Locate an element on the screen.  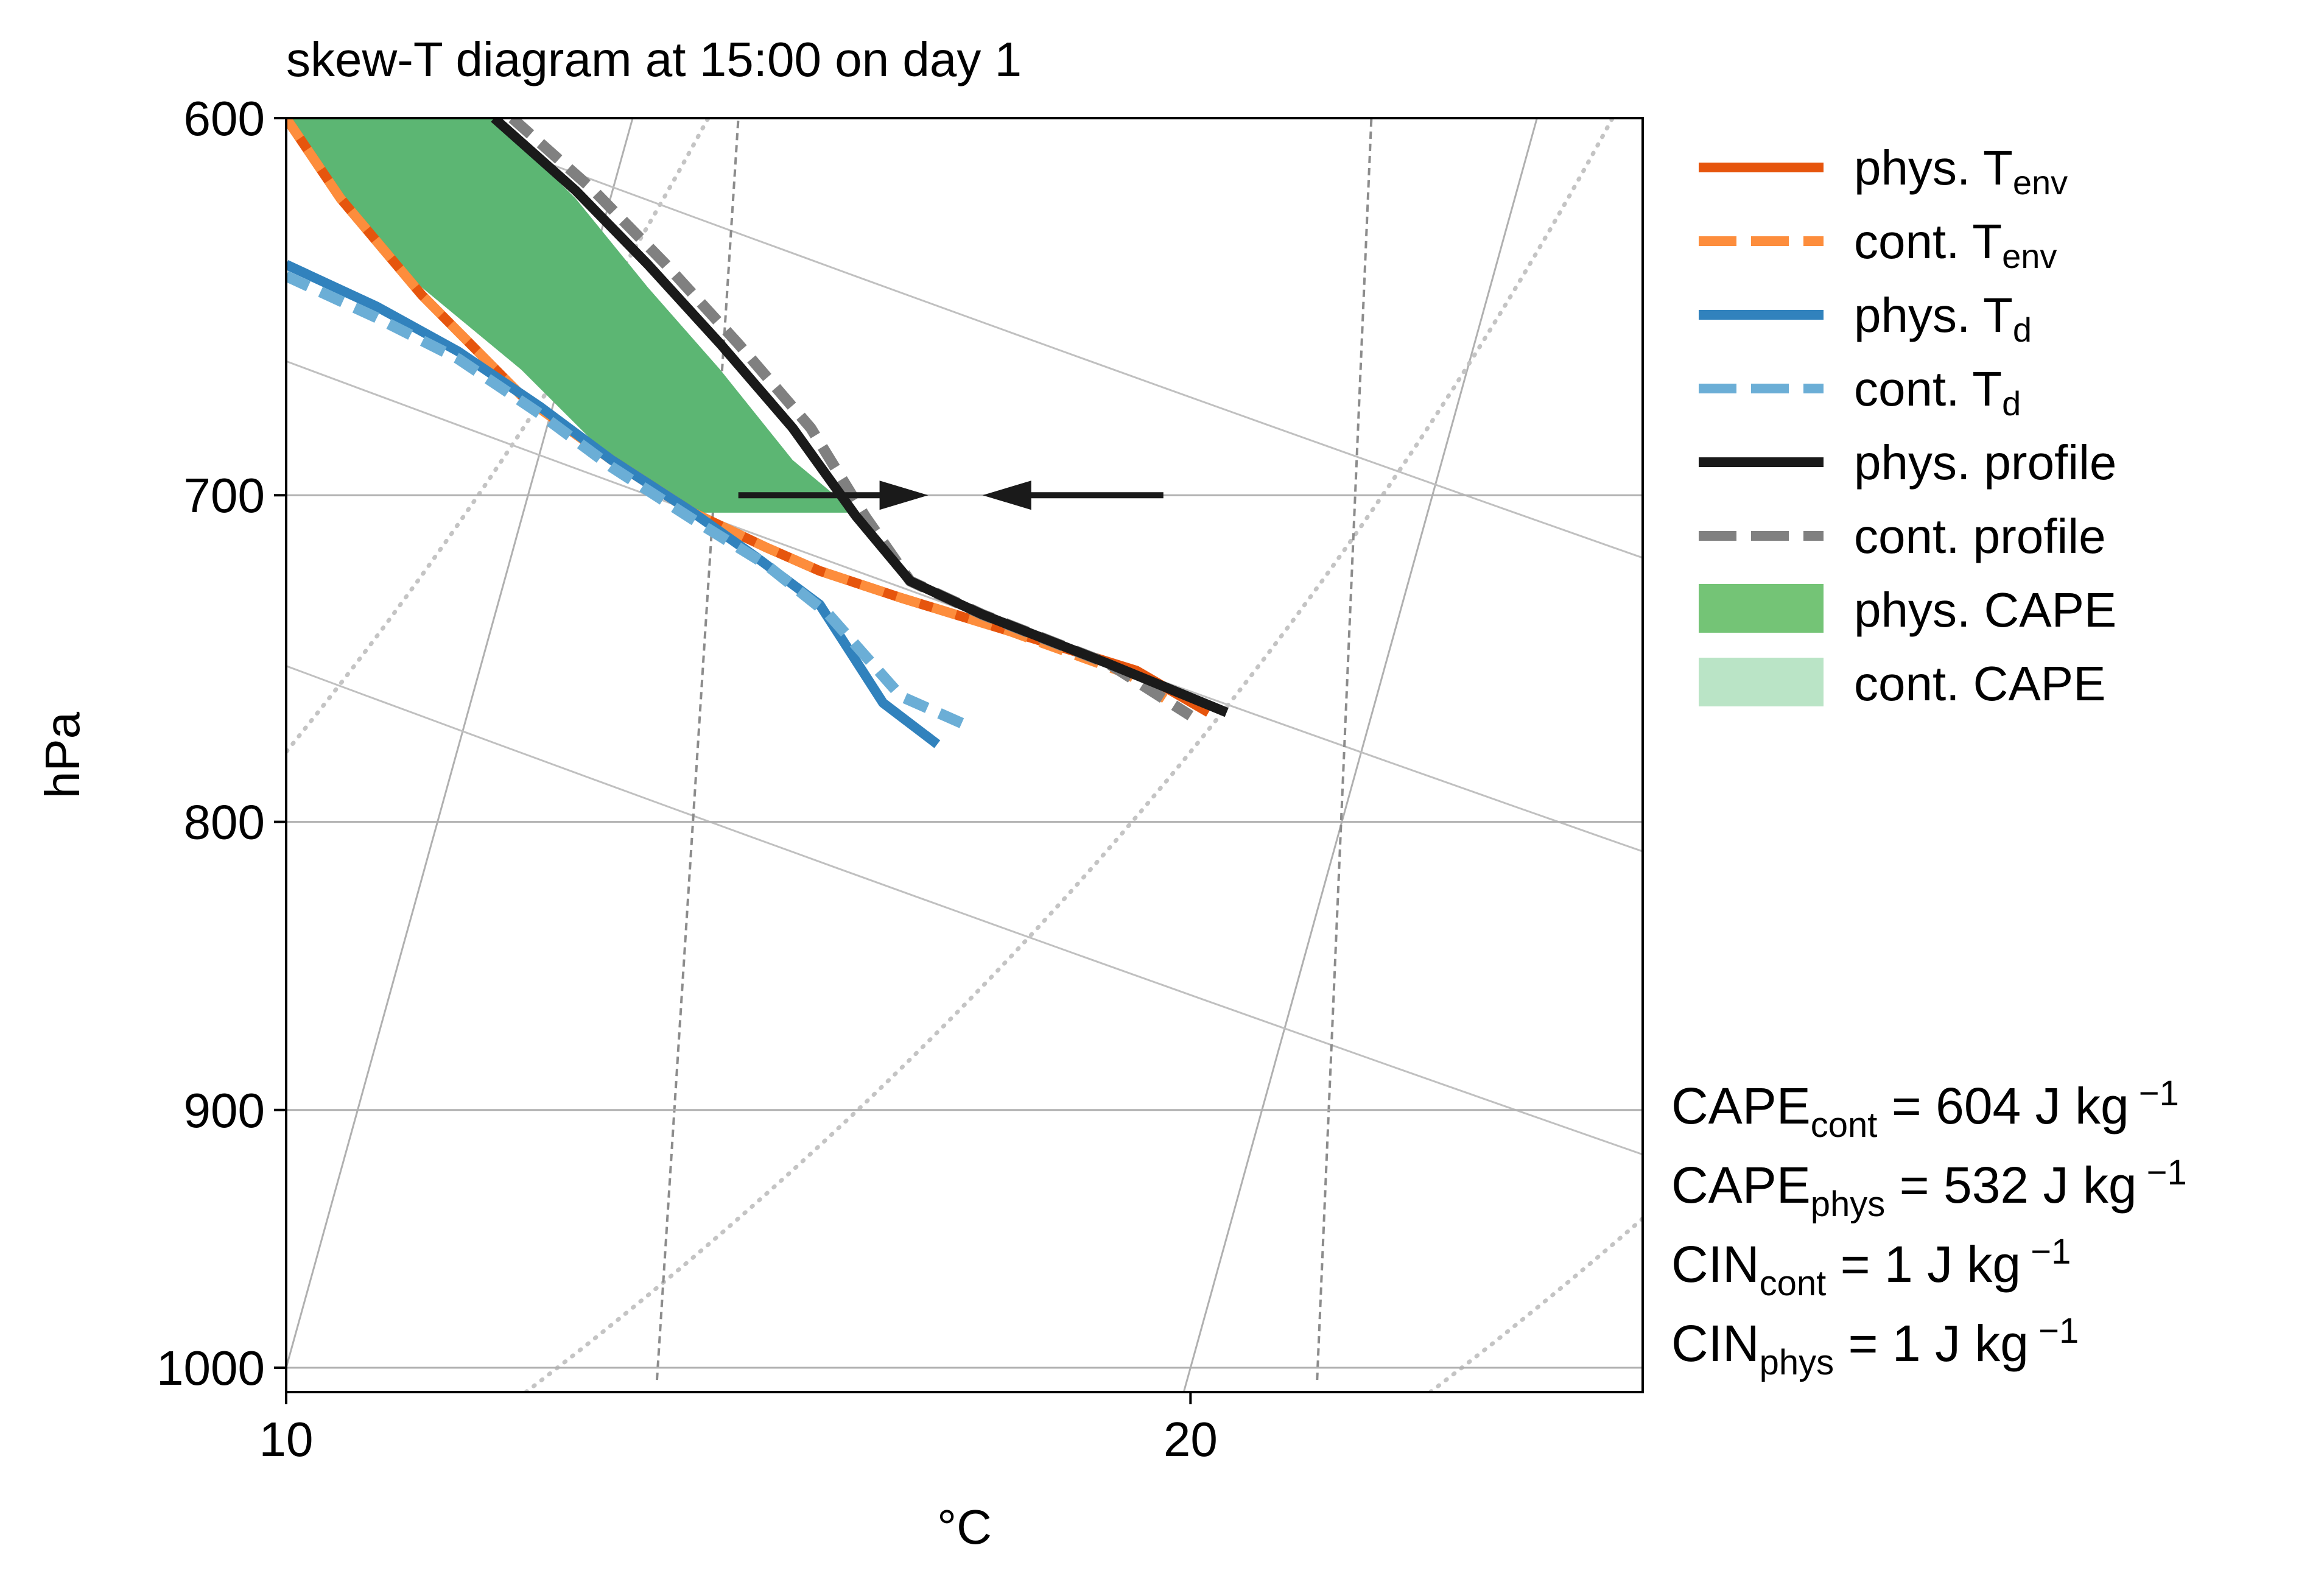
series-phys-profile is located at coordinates (860, 417).